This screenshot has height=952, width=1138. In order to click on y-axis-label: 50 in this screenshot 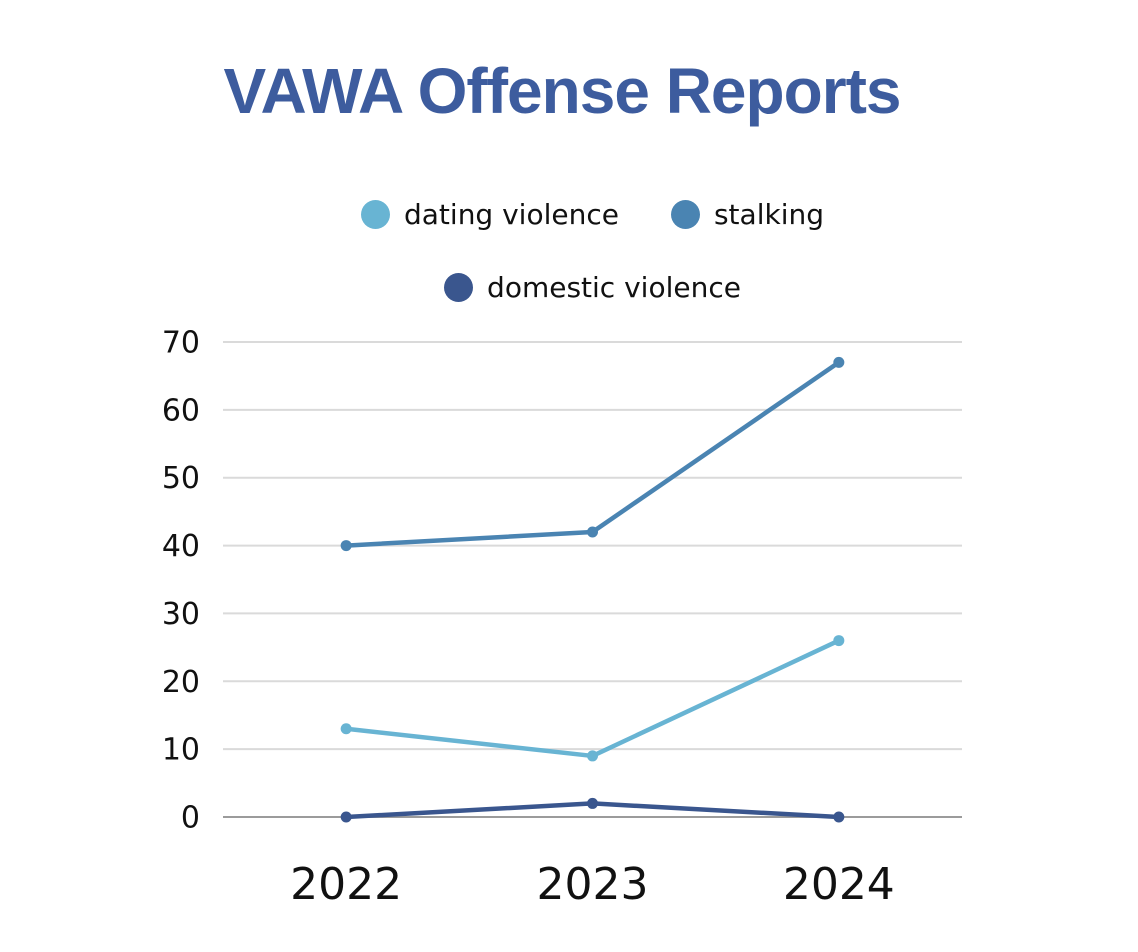, I will do `click(181, 478)`.